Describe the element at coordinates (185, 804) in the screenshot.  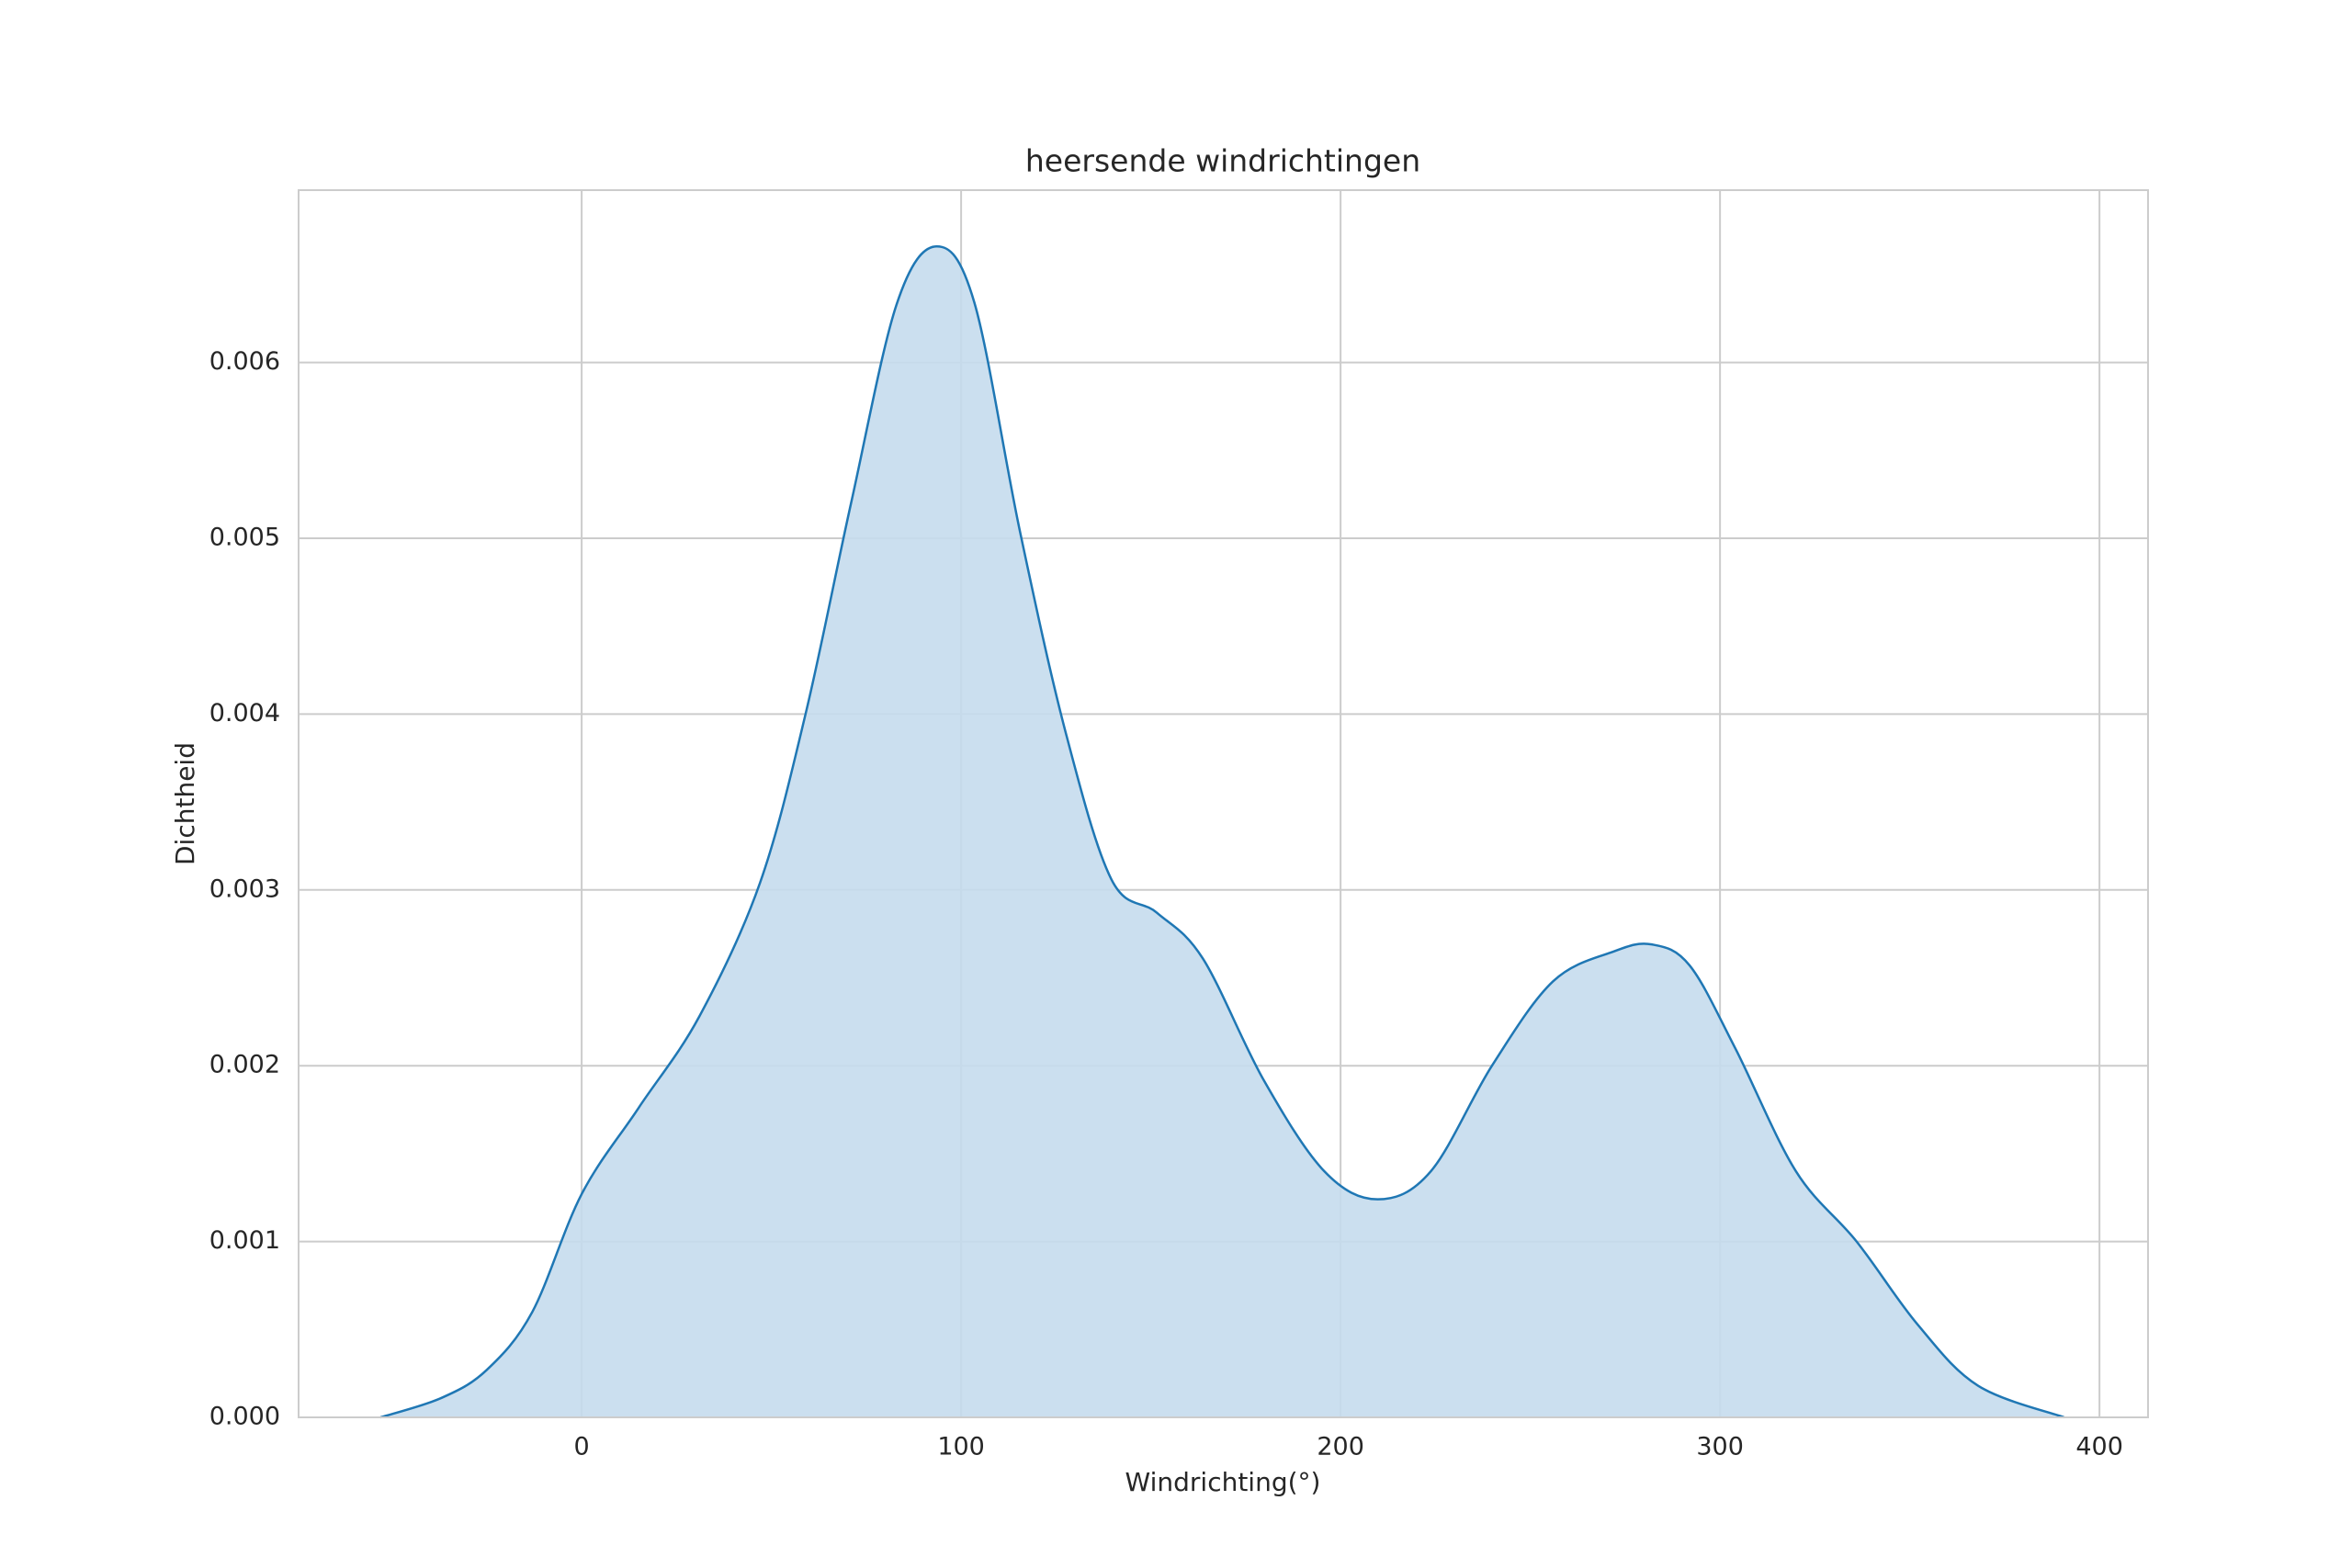
I see `y-axis-label: Dichtheid` at that location.